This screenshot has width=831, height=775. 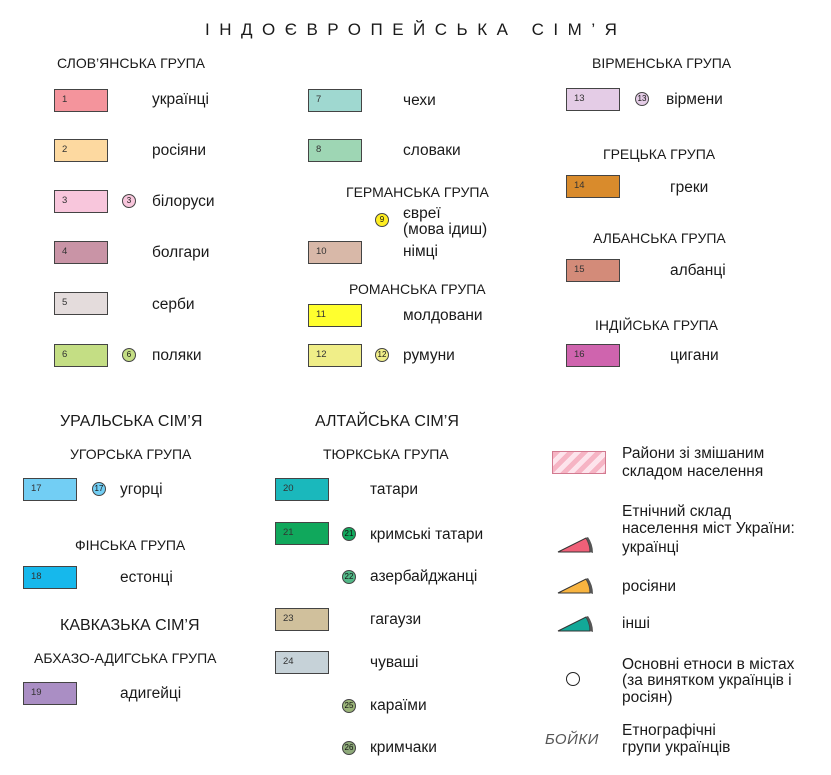 What do you see at coordinates (649, 586) in the screenshot?
I see `city-russians-label: росіяни` at bounding box center [649, 586].